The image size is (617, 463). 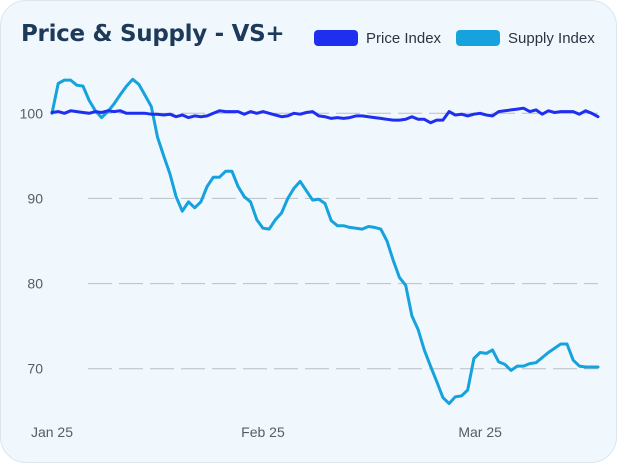 What do you see at coordinates (325, 115) in the screenshot?
I see `price-index-line` at bounding box center [325, 115].